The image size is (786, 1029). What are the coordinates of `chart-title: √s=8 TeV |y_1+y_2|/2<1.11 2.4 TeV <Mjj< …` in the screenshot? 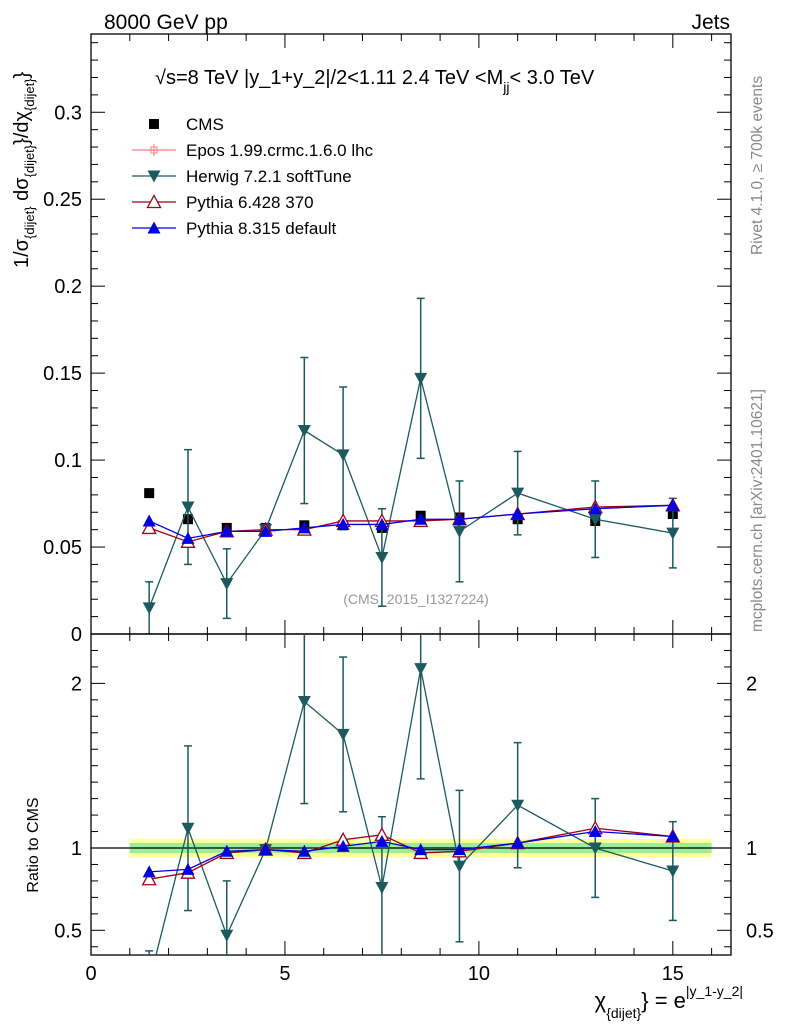 It's located at (375, 81).